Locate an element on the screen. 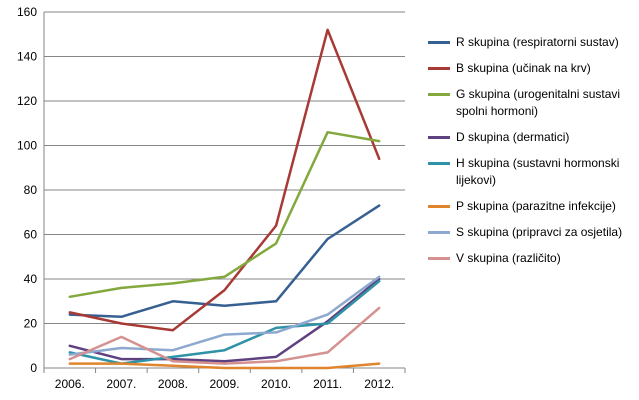 Image resolution: width=639 pixels, height=400 pixels. legend-label: S skupina (pripravci za osjetila) is located at coordinates (539, 232).